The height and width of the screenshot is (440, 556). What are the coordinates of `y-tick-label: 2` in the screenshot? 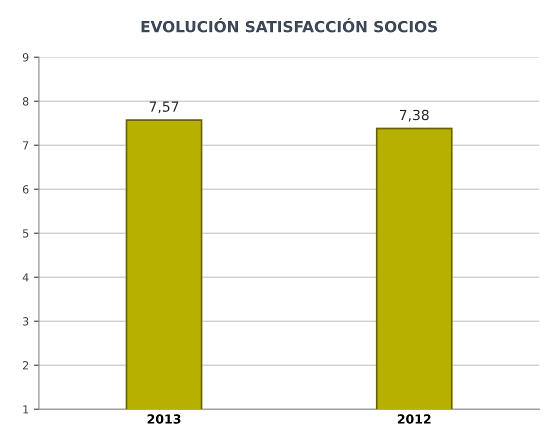 It's located at (25, 365).